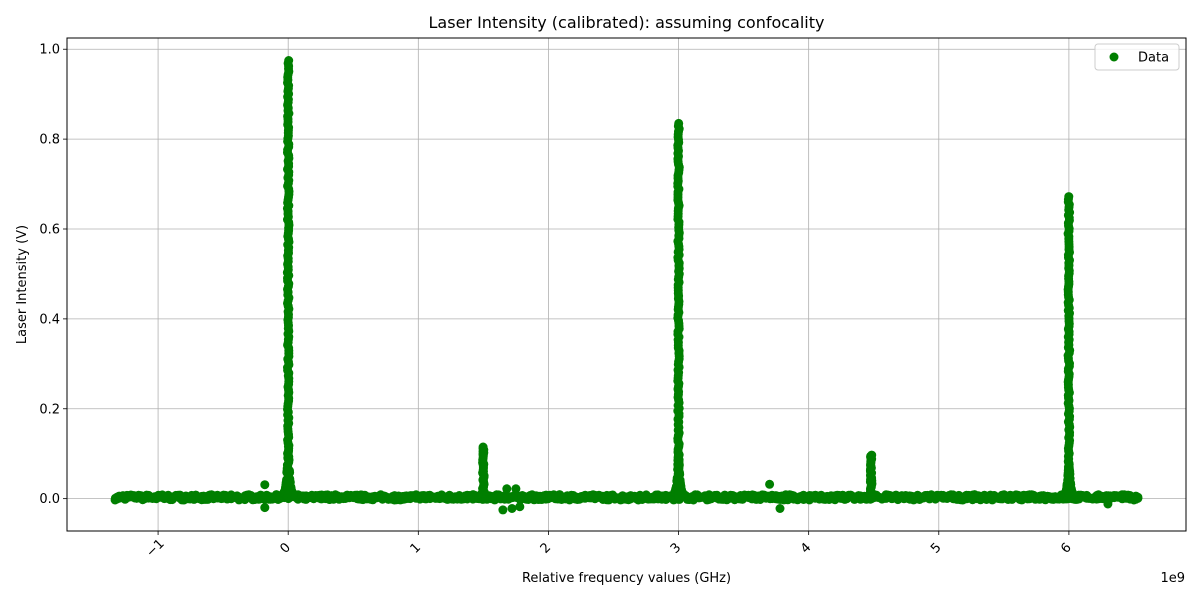  What do you see at coordinates (626, 578) in the screenshot?
I see `x-axis-title: Relative frequency values (GHz)` at bounding box center [626, 578].